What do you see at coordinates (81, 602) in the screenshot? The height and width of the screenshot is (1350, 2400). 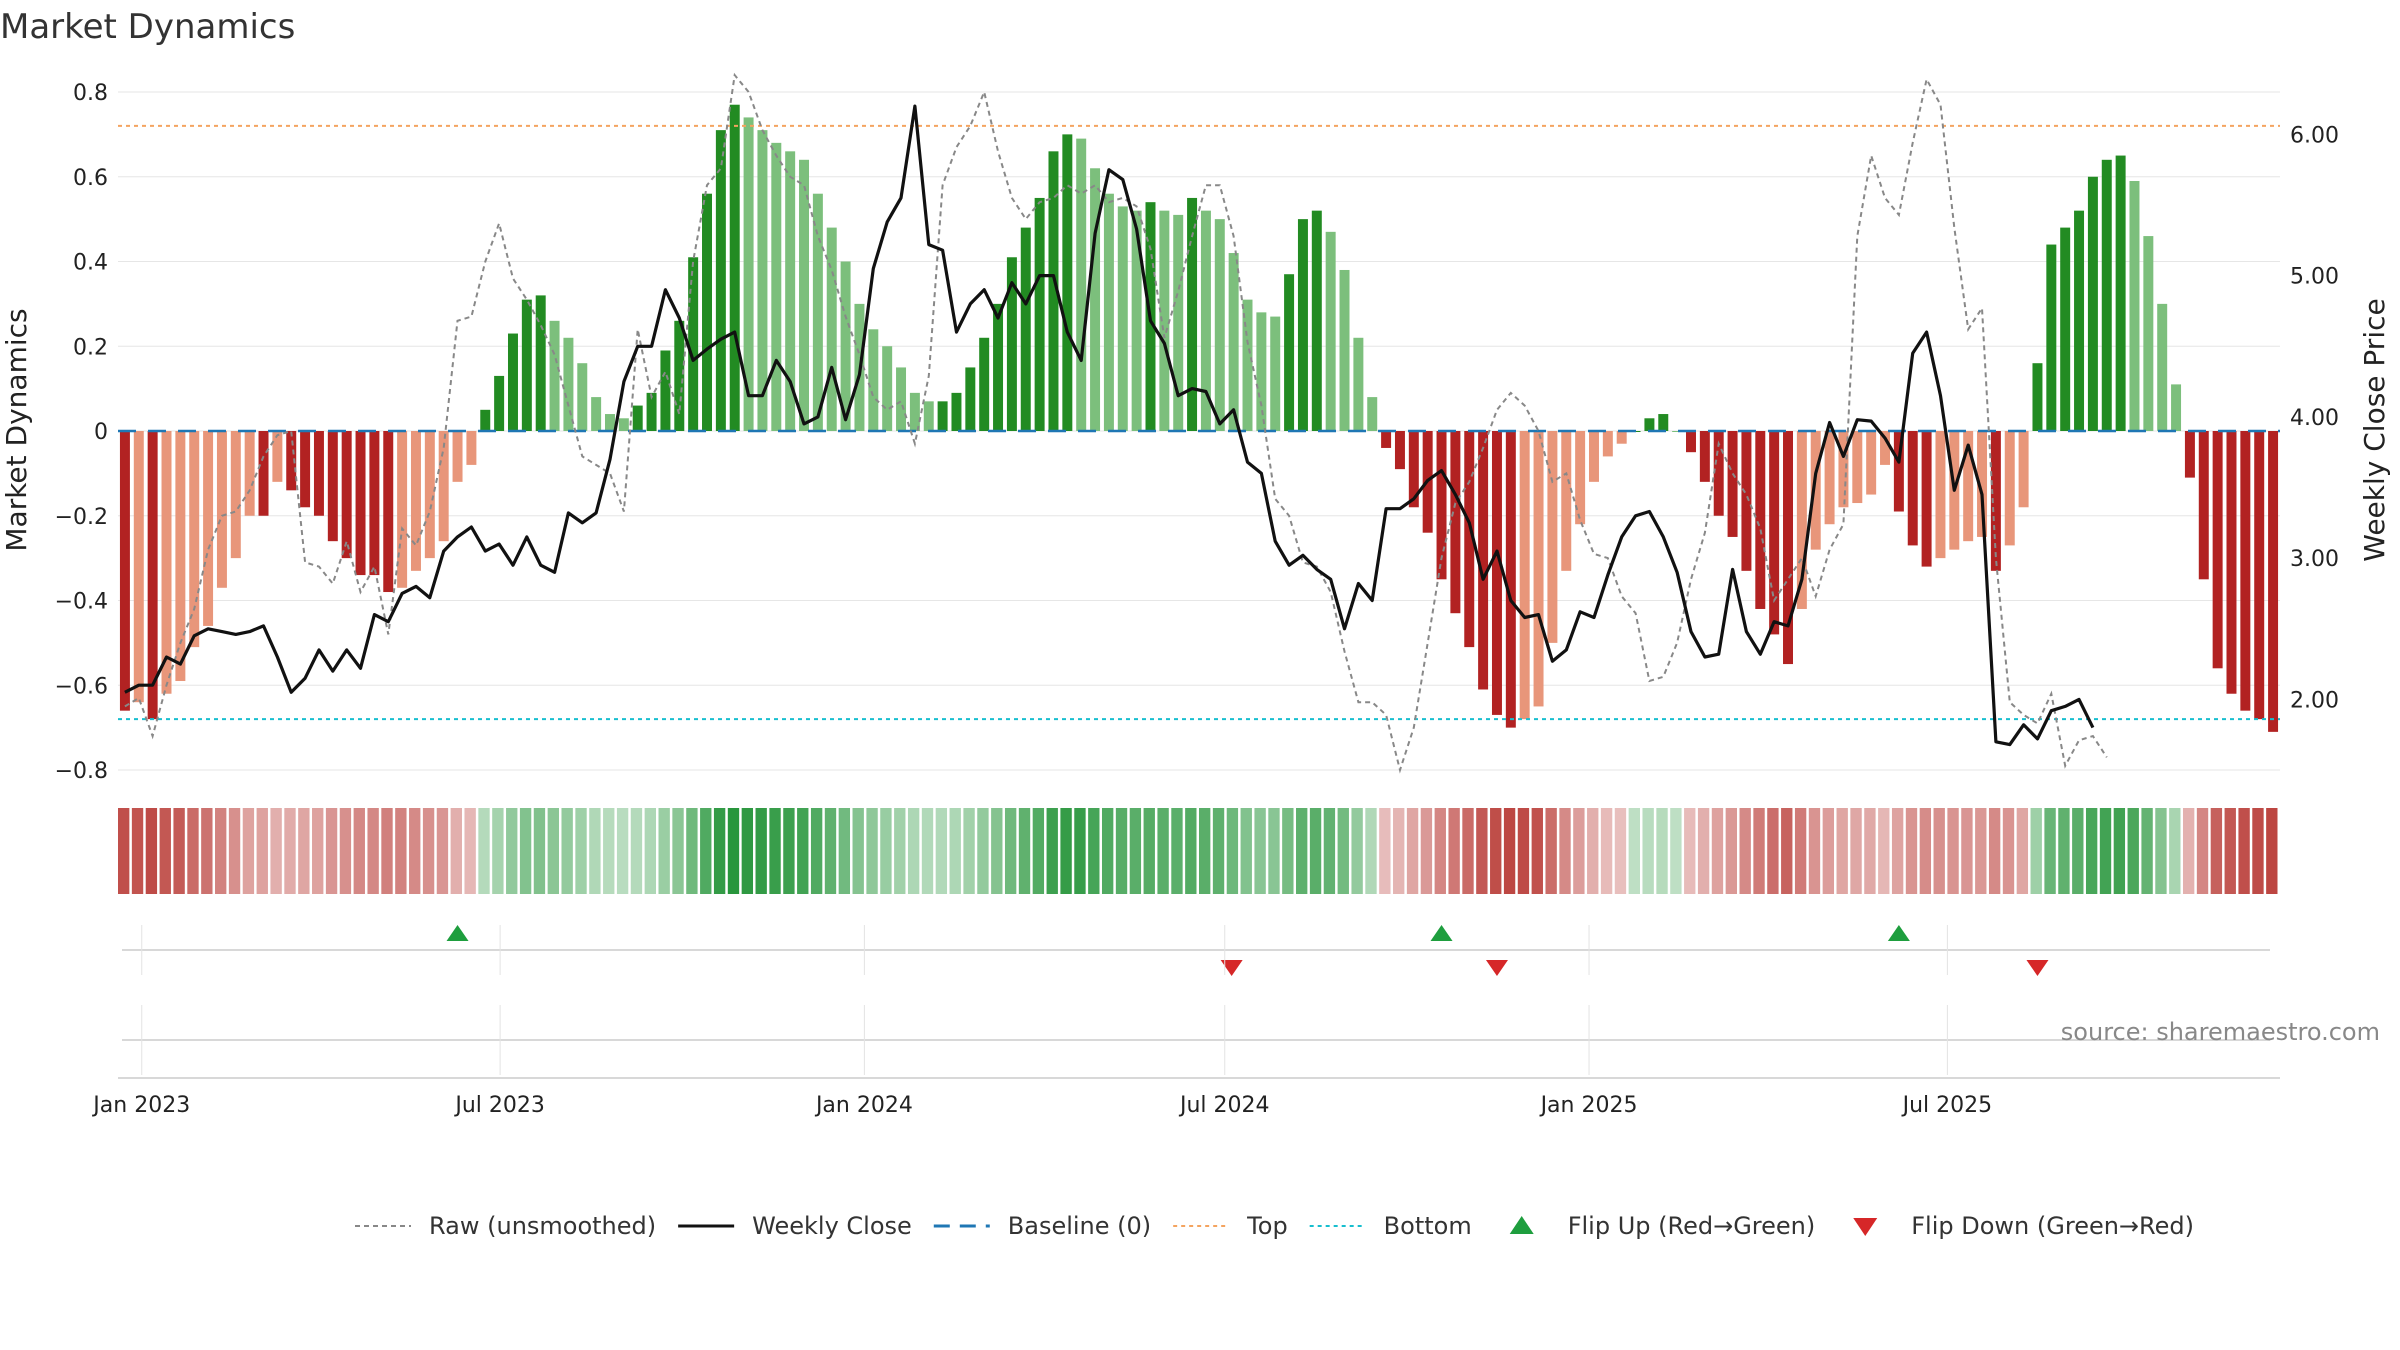 I see `y-tick-label: −0.4` at bounding box center [81, 602].